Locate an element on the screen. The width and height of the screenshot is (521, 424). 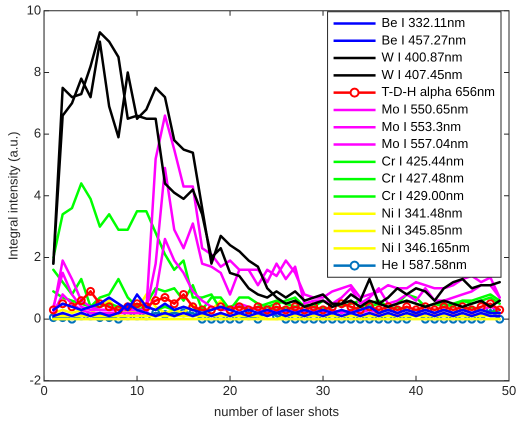
y-tick-label: 2 is located at coordinates (38, 256).